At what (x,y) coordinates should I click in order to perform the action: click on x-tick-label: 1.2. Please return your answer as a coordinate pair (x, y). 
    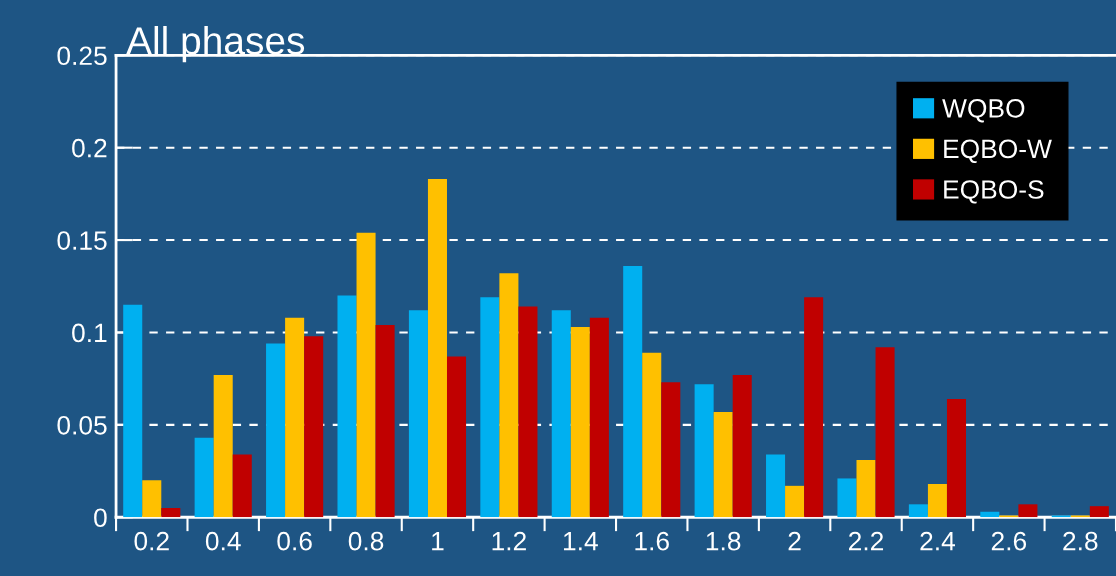
    Looking at the image, I should click on (509, 541).